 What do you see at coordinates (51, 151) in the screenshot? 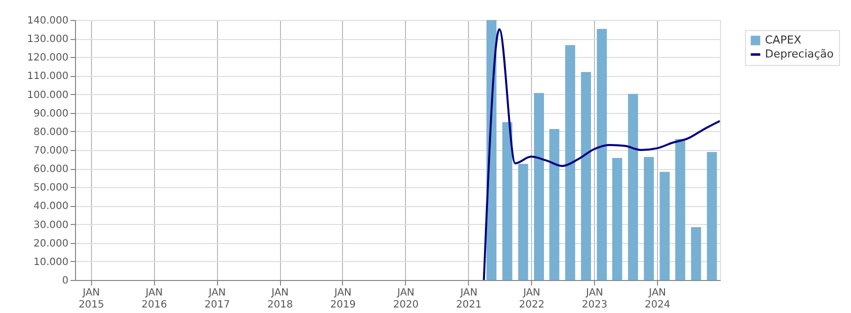
I see `y-tick-label: 70.000` at bounding box center [51, 151].